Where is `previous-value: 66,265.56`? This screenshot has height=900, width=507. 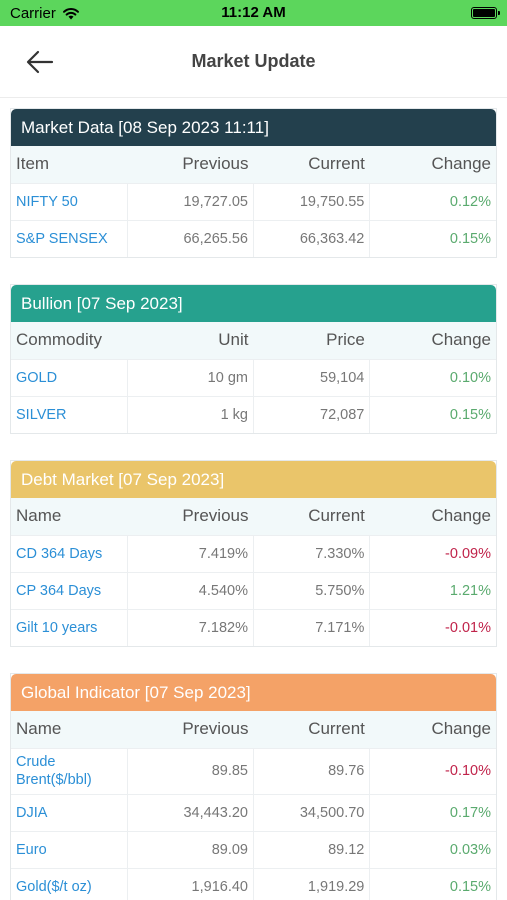 previous-value: 66,265.56 is located at coordinates (190, 238).